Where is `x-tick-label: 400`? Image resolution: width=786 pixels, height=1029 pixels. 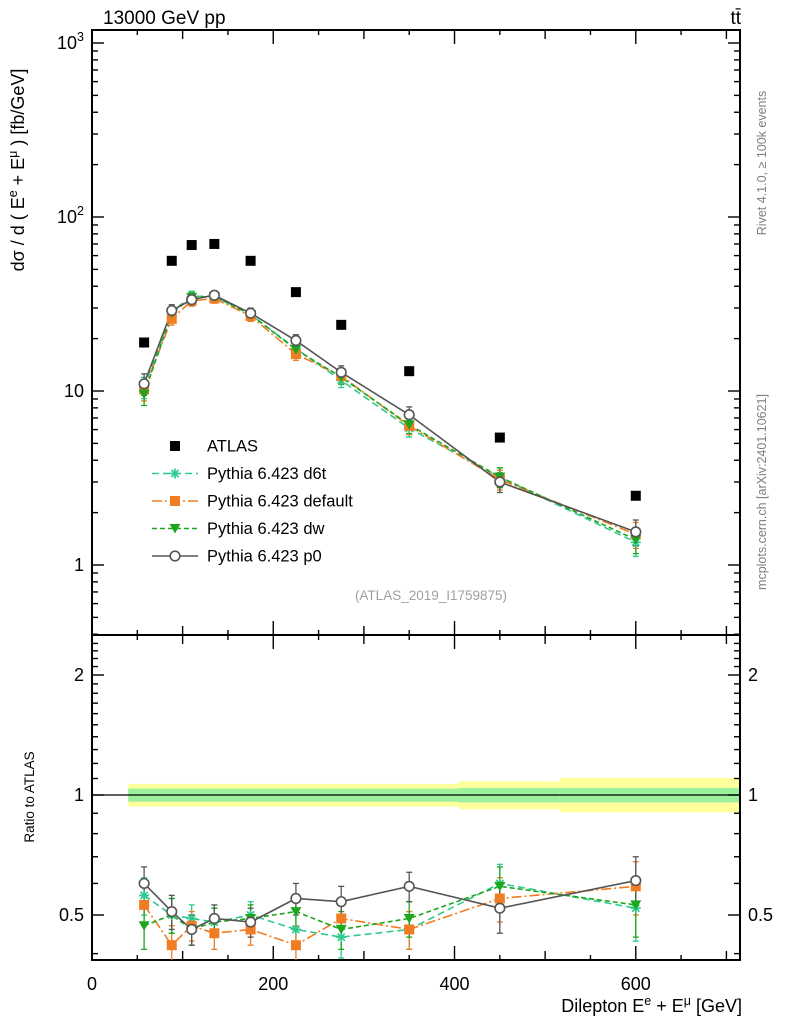 x-tick-label: 400 is located at coordinates (454, 984).